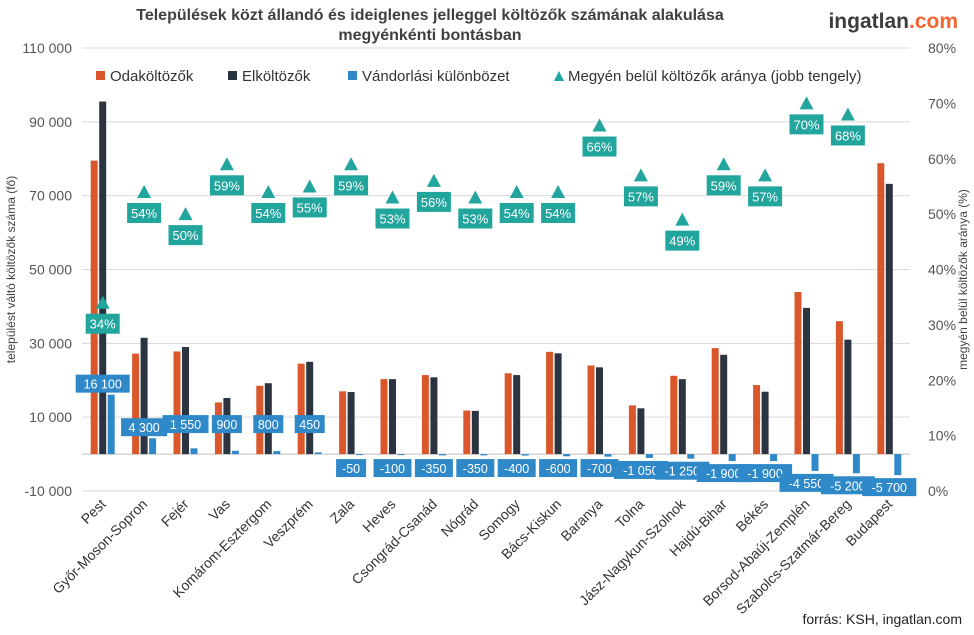  Describe the element at coordinates (232, 75) in the screenshot. I see `legend-swatch` at that location.